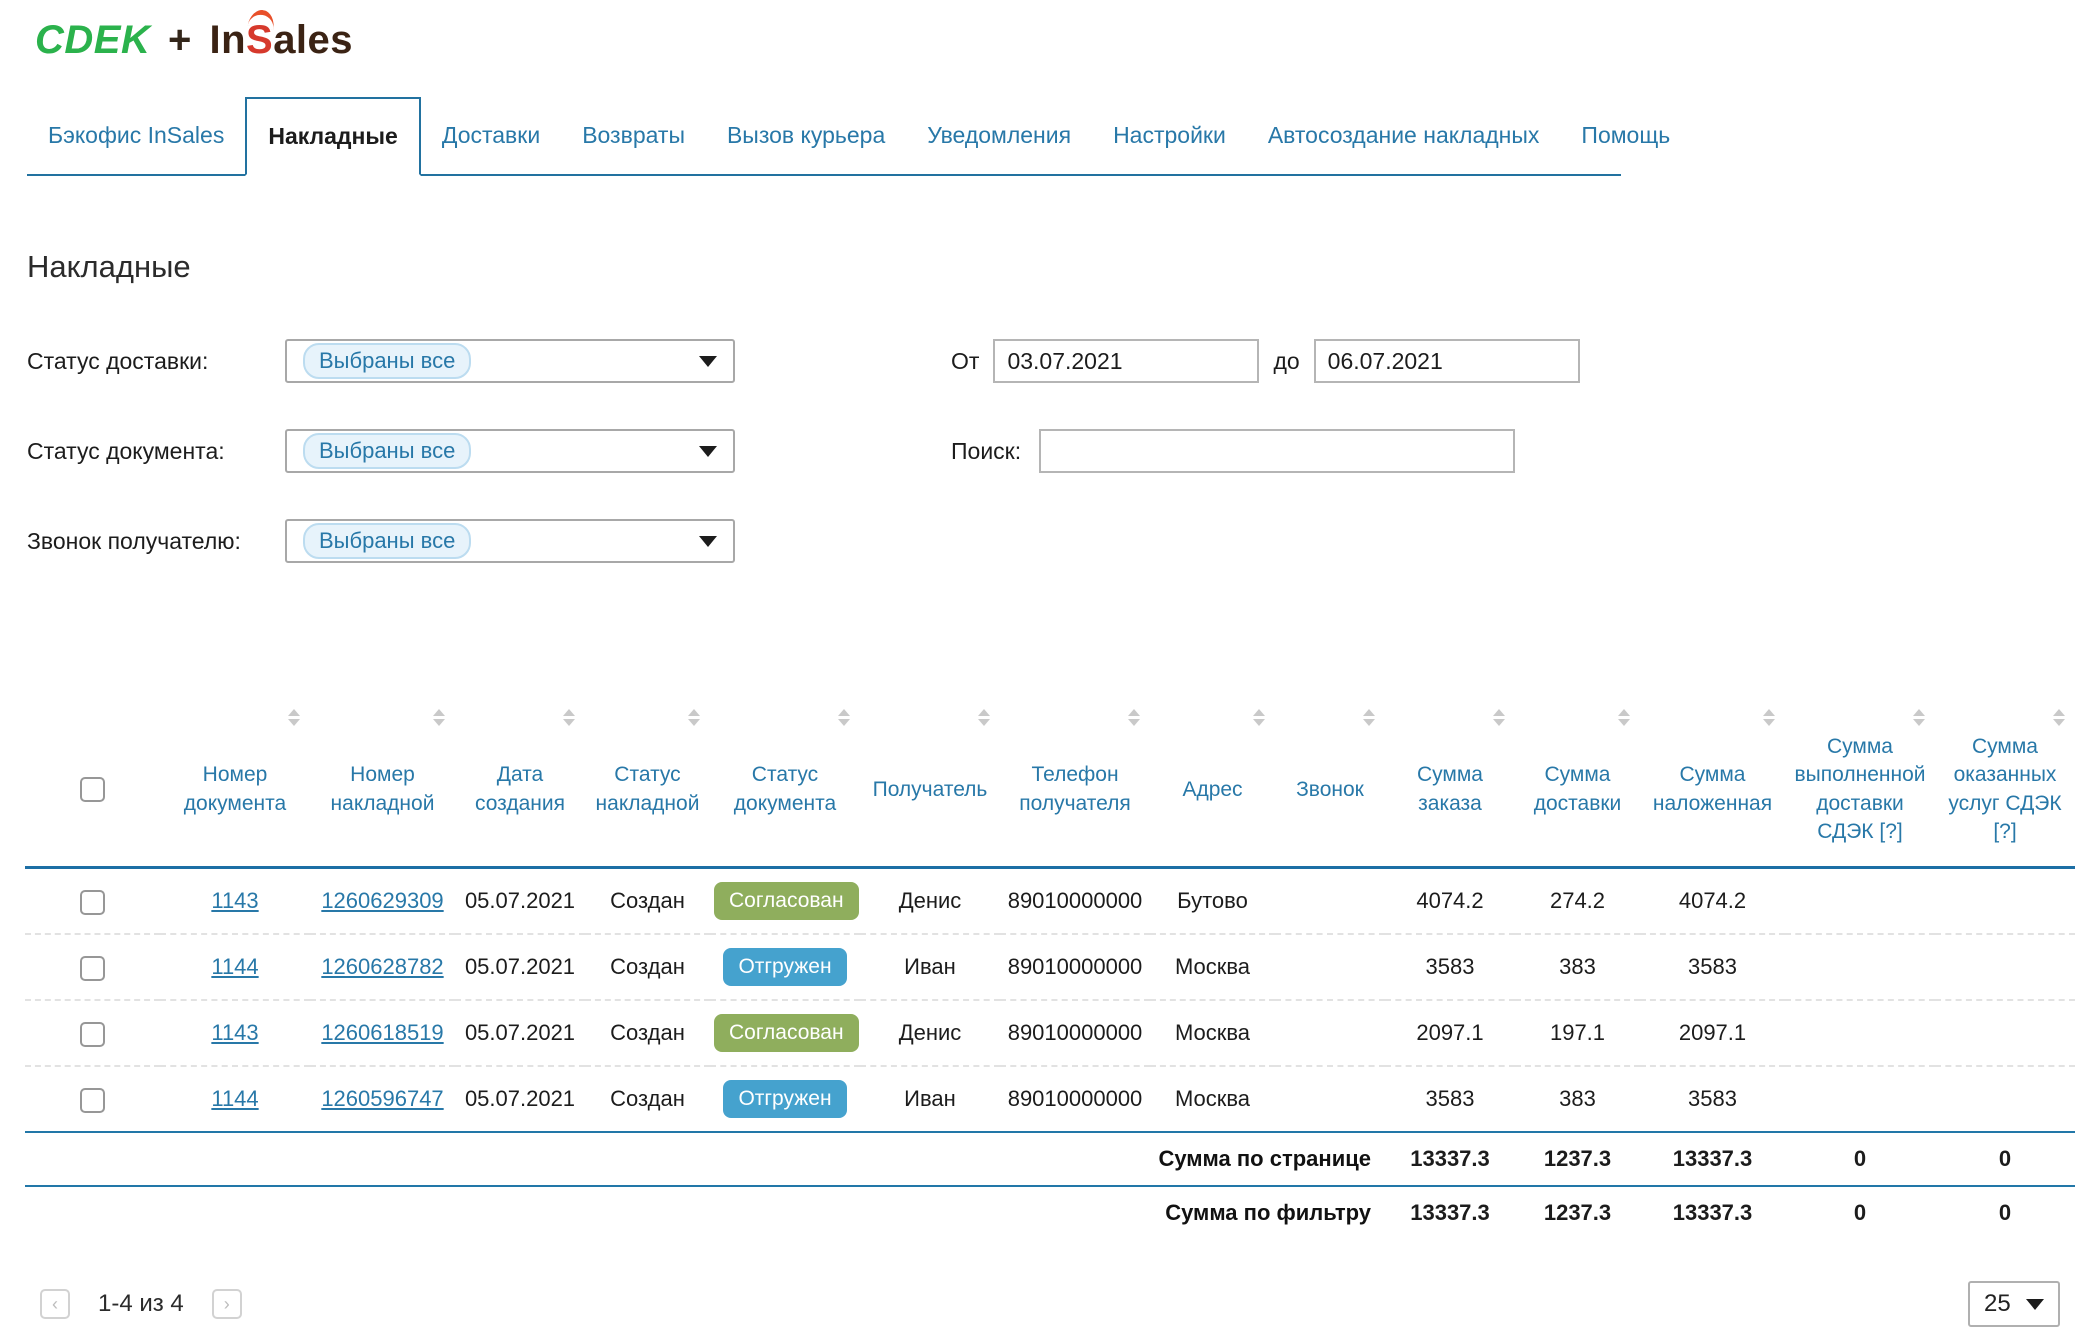 This screenshot has width=2100, height=1332. Describe the element at coordinates (92, 790) in the screenshot. I see `select-all-checkbox` at that location.